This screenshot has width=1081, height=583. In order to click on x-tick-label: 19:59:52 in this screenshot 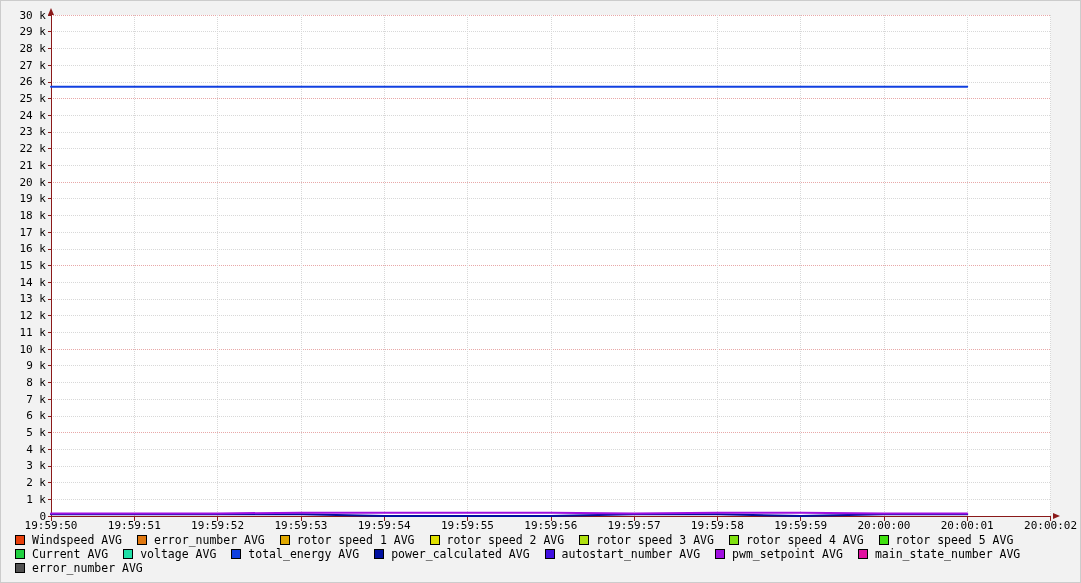, I will do `click(218, 525)`.